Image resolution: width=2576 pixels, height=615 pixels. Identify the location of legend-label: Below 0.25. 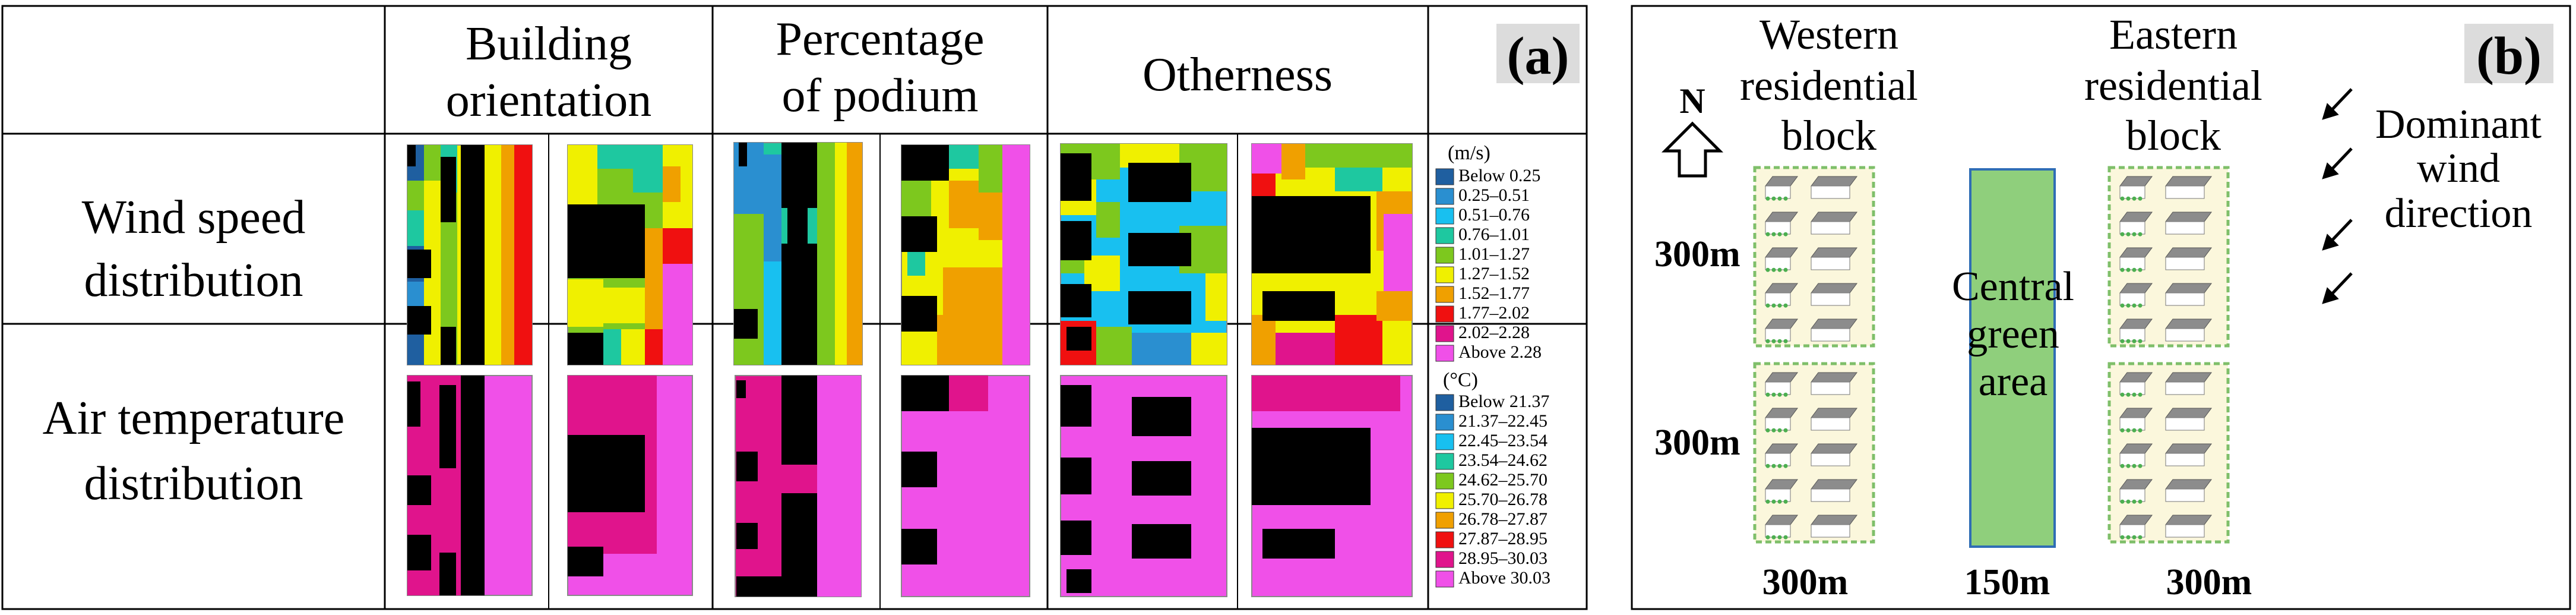
(1499, 175).